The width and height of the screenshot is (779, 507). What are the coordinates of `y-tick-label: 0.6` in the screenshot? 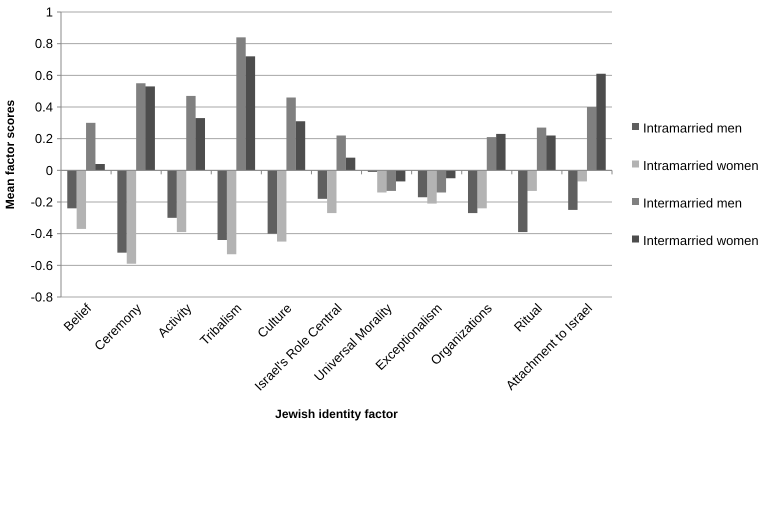 It's located at (43, 75).